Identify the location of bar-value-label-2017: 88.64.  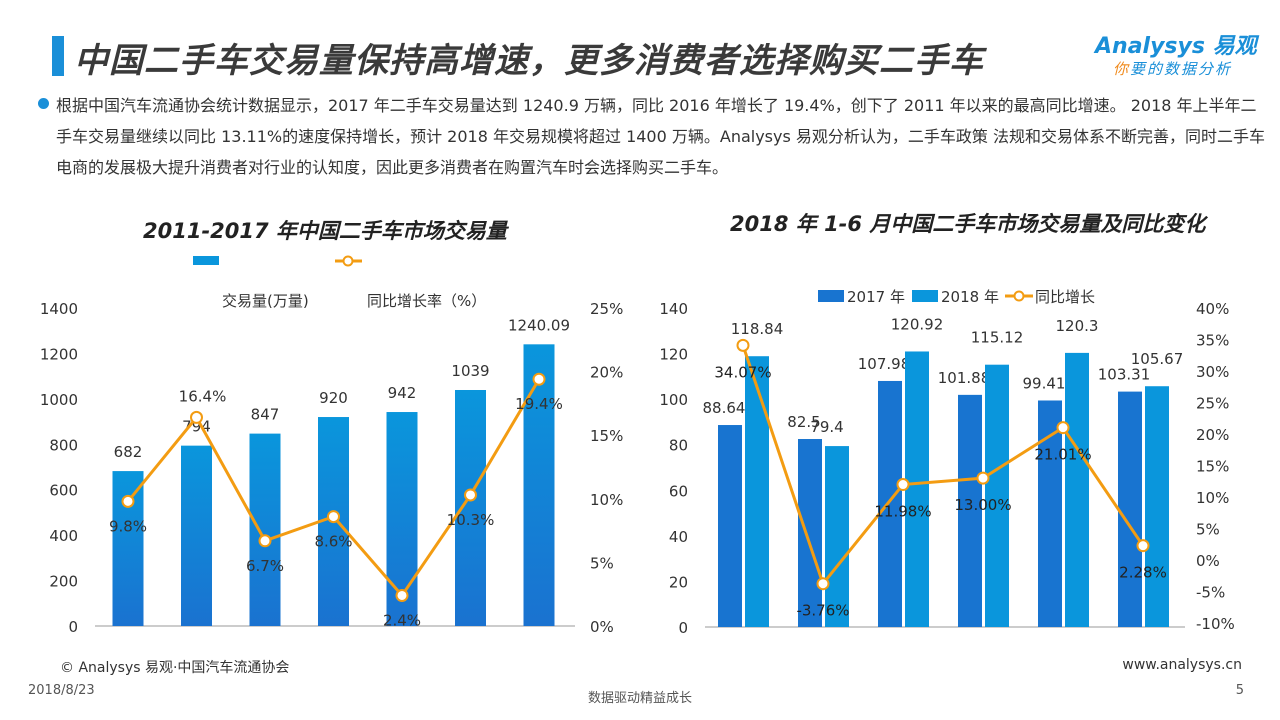
(724, 408).